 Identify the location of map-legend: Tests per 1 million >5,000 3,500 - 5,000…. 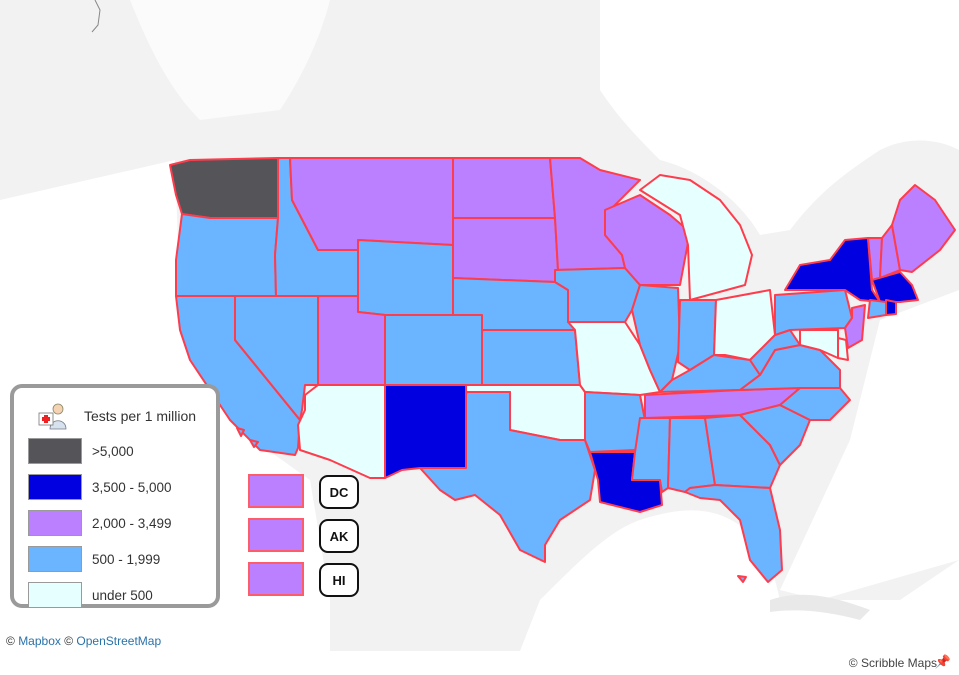
(115, 496).